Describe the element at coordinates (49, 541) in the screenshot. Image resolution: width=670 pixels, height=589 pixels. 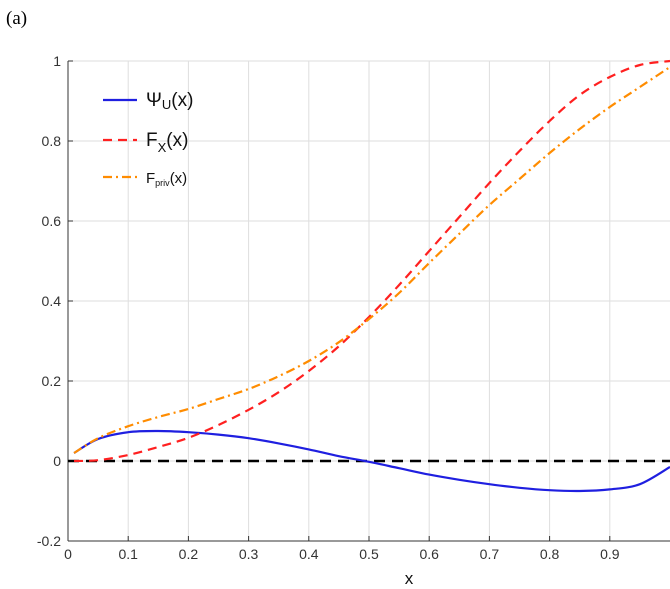
I see `y-tick-label: -0.2` at that location.